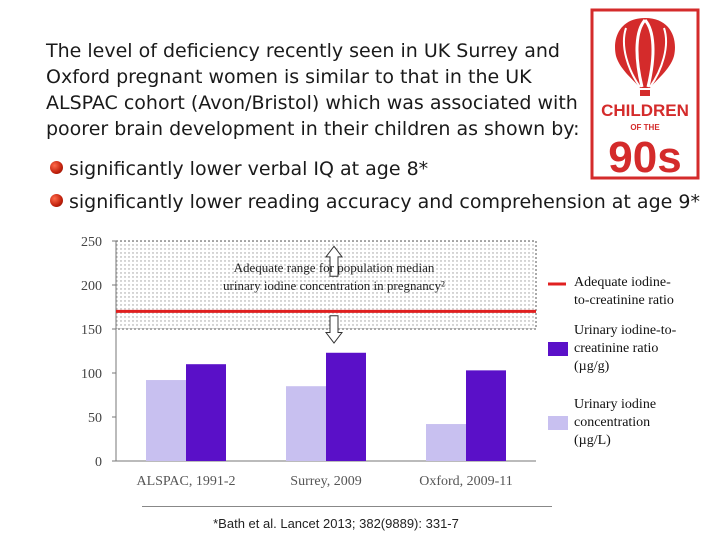  I want to click on x-tick-label: Surrey, 2009, so click(325, 481).